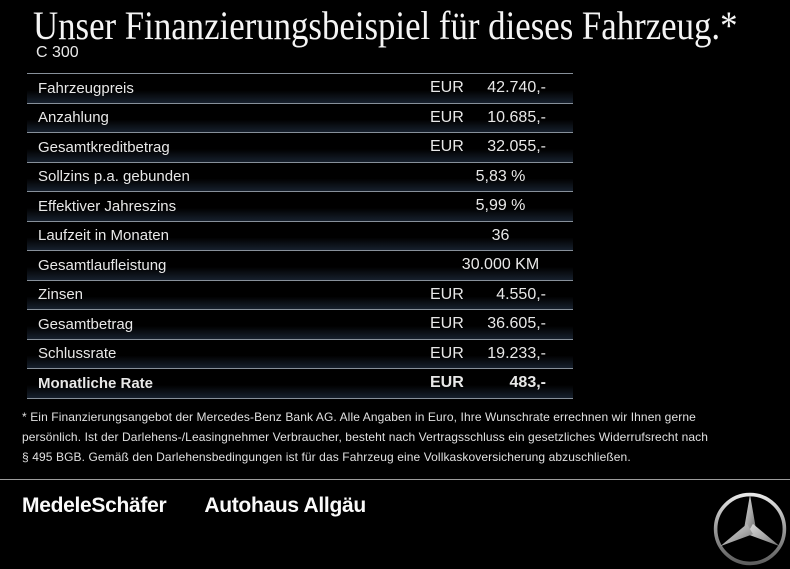 The width and height of the screenshot is (790, 569). I want to click on row-value: 5,99 %, so click(500, 206).